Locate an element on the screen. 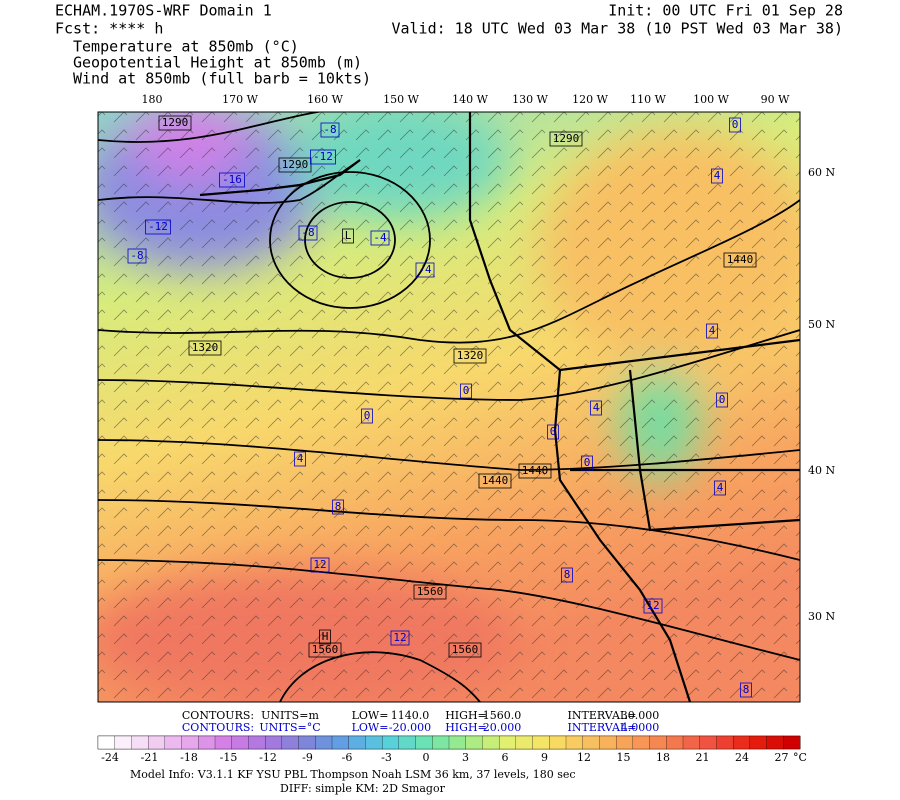 Image resolution: width=900 pixels, height=800 pixels. height-label: 1440 is located at coordinates (740, 259).